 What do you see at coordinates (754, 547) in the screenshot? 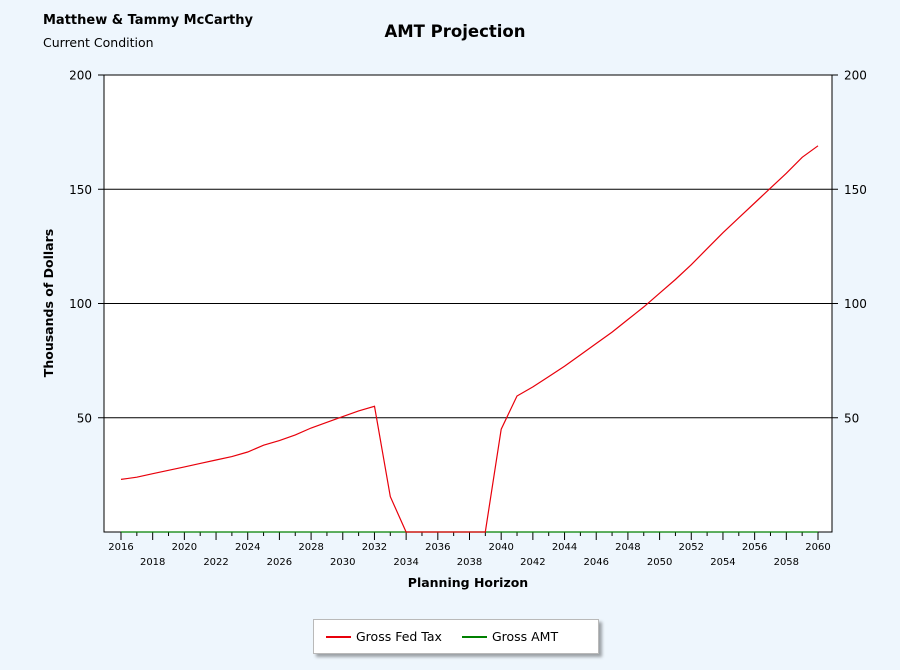
I see `x-tick-label: 2056` at bounding box center [754, 547].